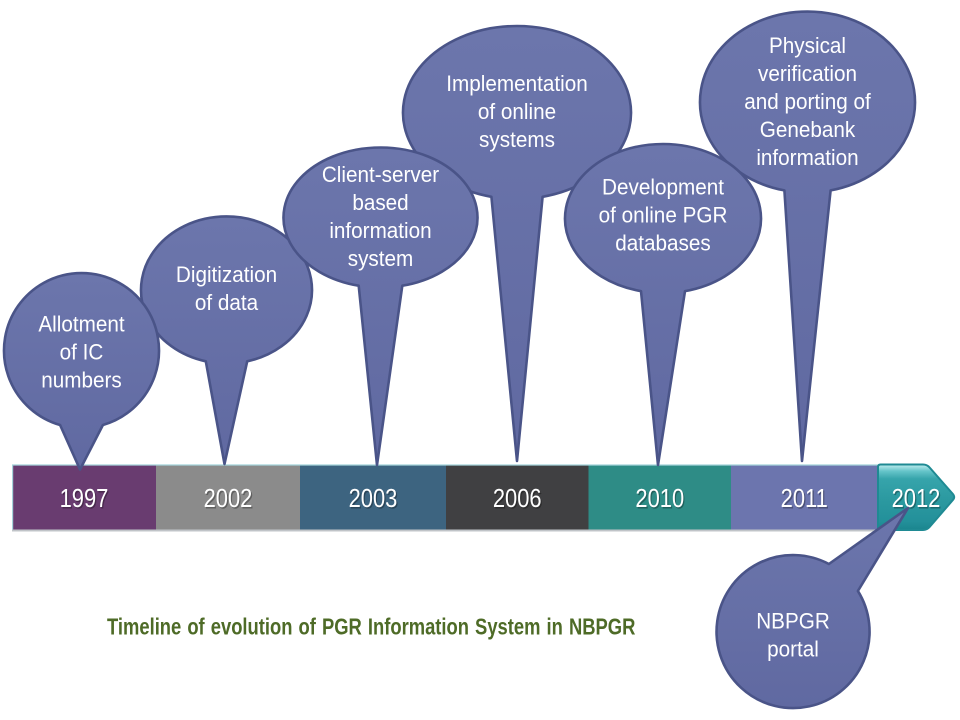  Describe the element at coordinates (82, 352) in the screenshot. I see `svg-text: of IC` at that location.